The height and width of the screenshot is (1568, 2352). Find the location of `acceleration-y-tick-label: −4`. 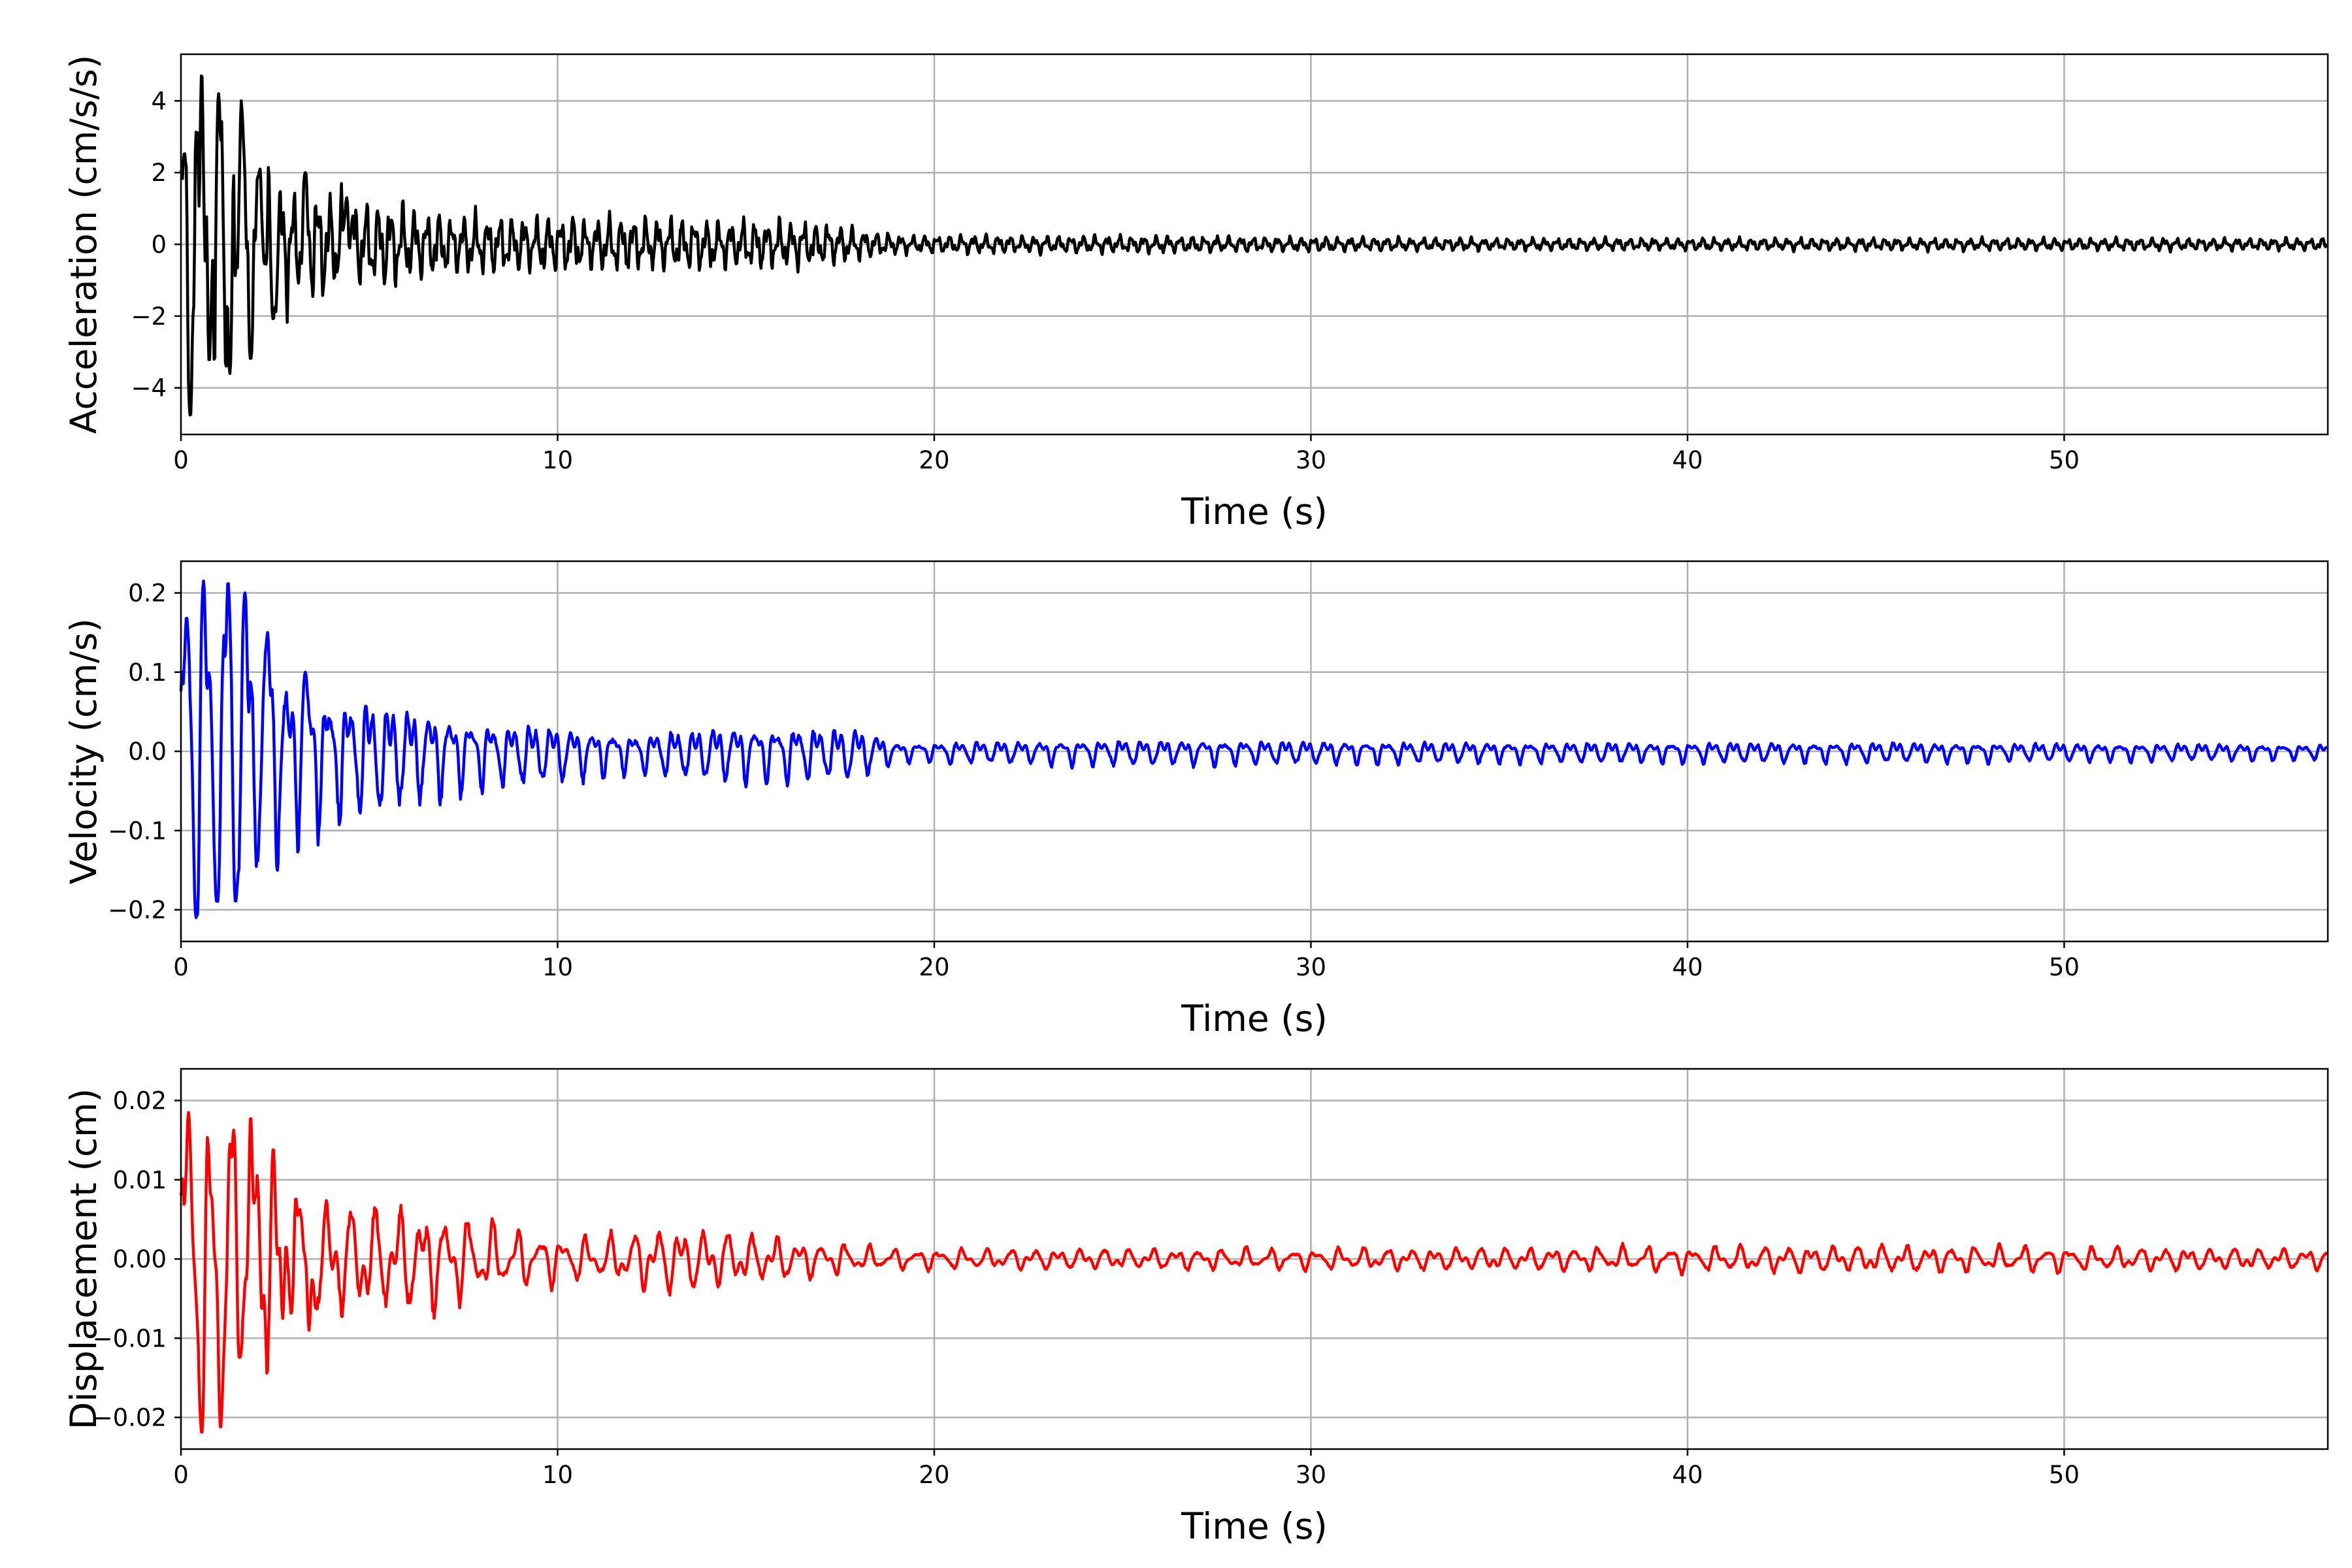

acceleration-y-tick-label: −4 is located at coordinates (149, 388).